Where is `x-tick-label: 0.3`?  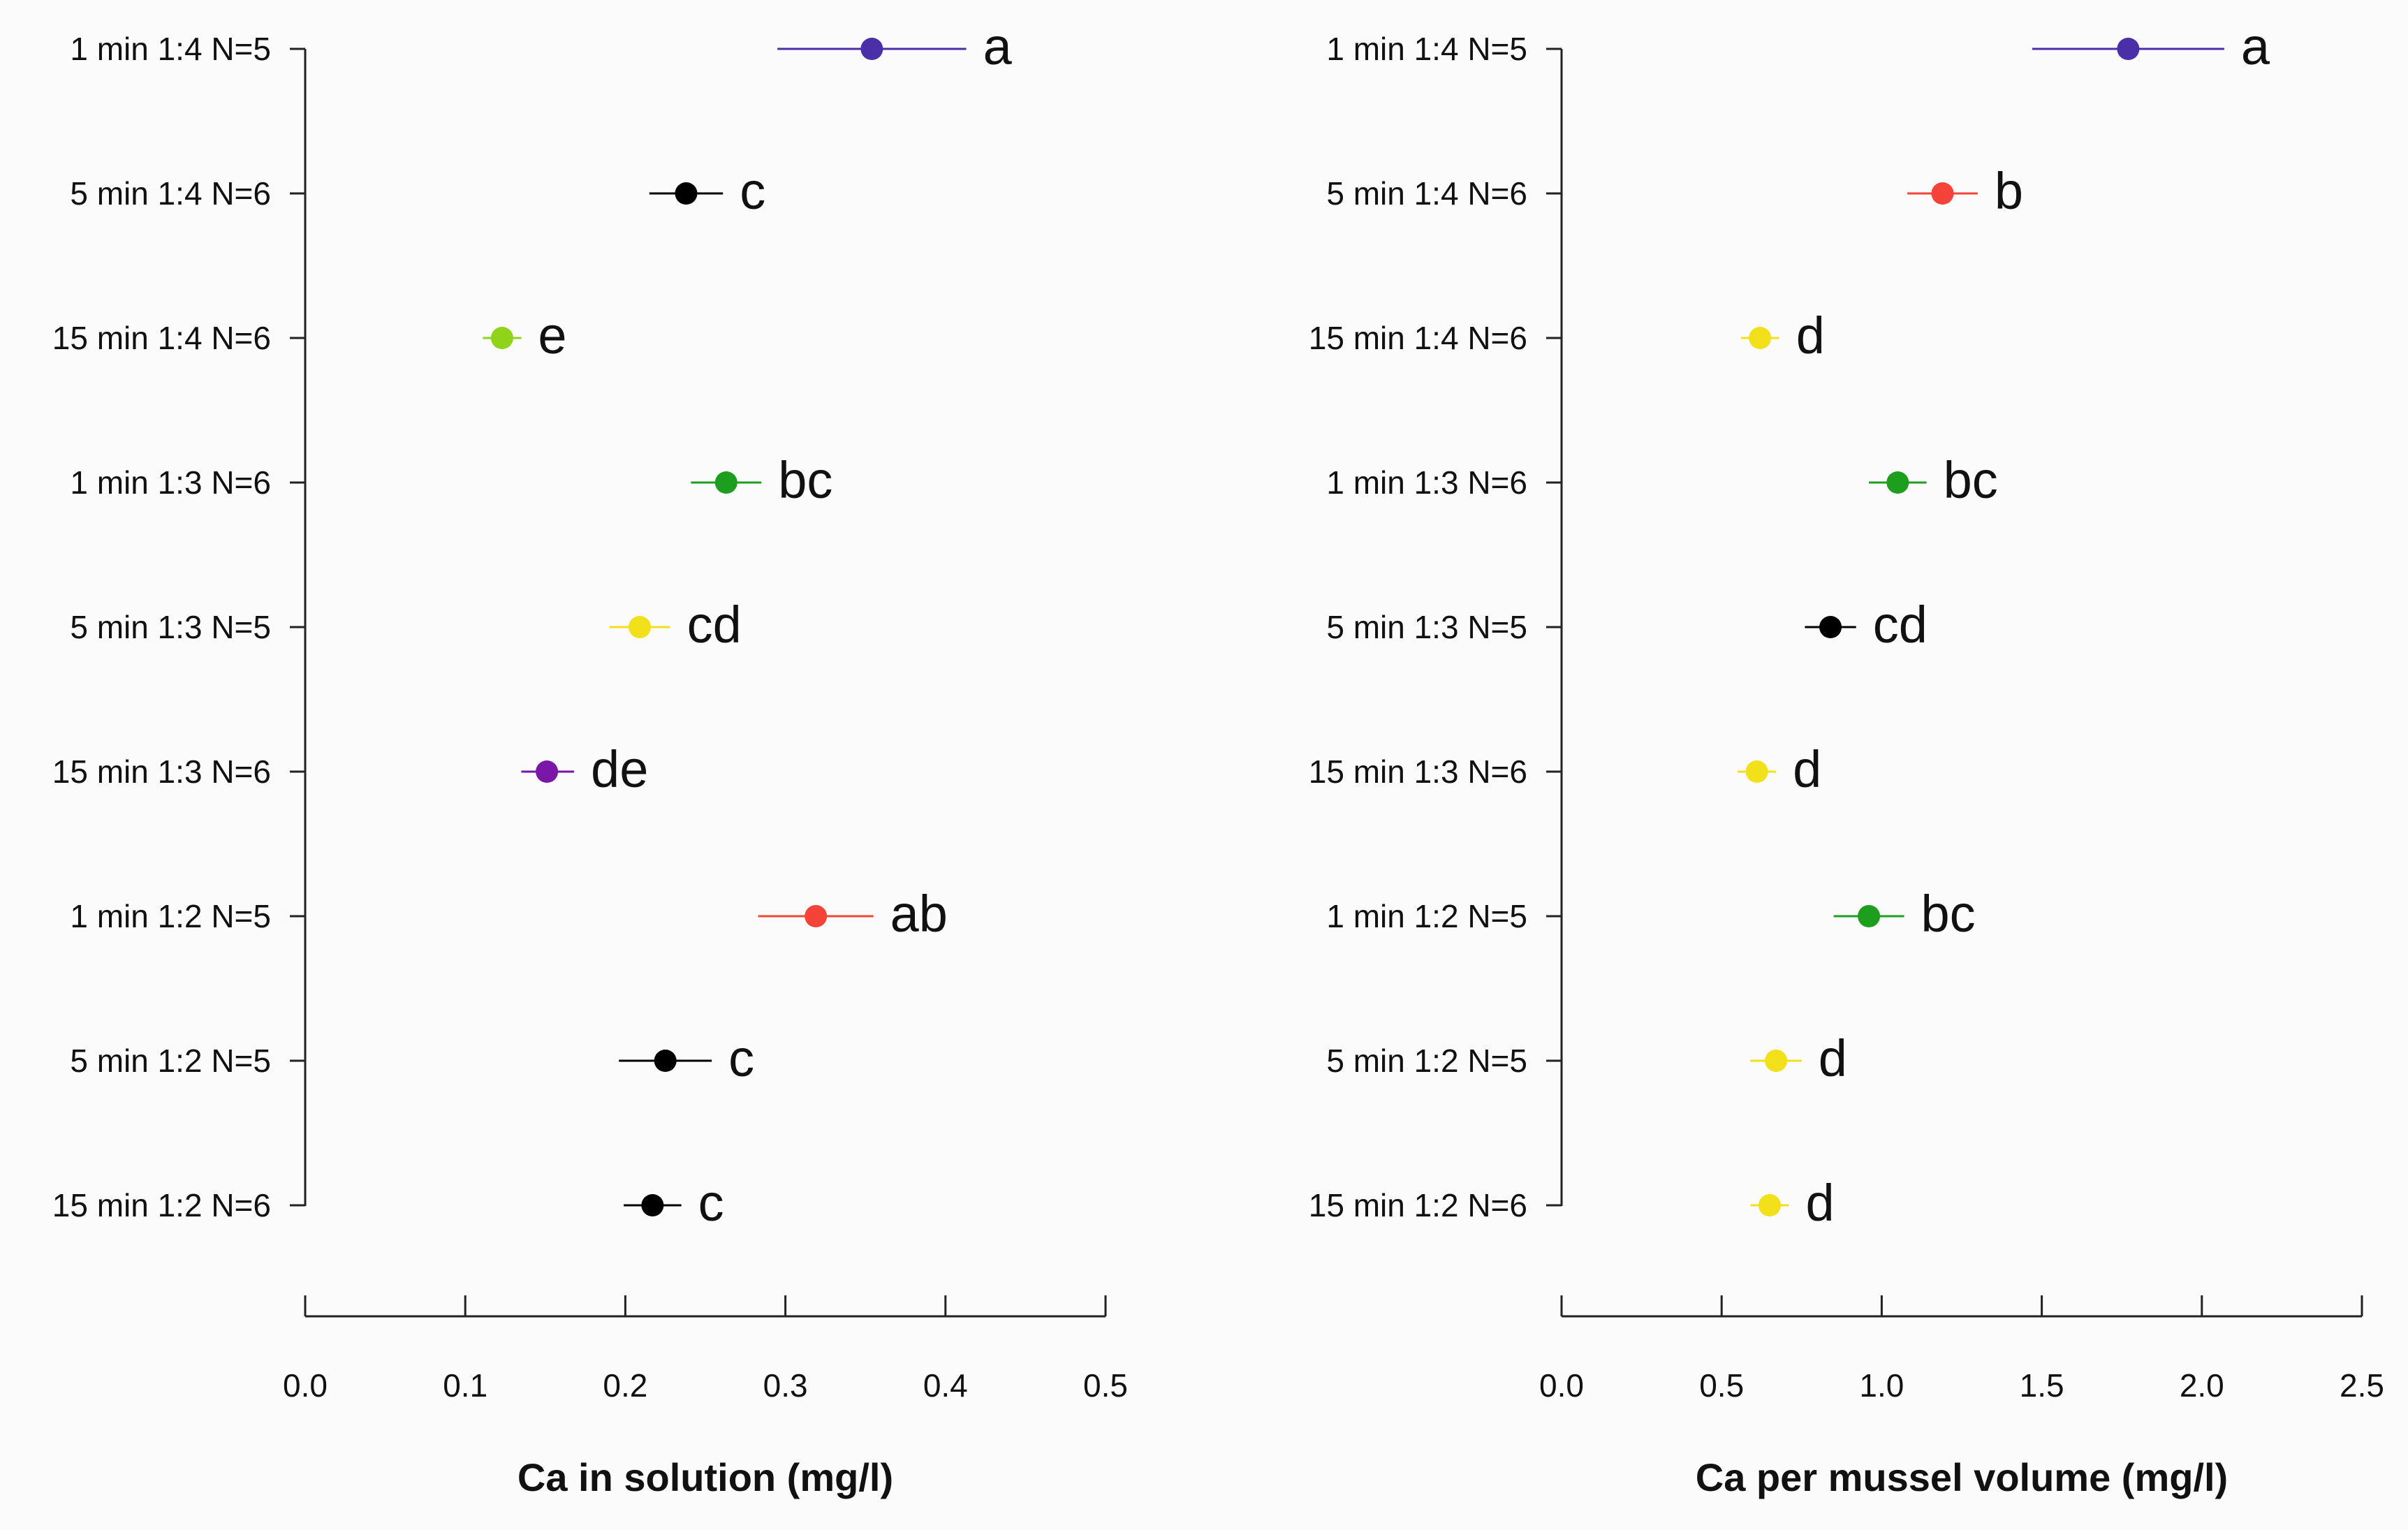 x-tick-label: 0.3 is located at coordinates (785, 1386).